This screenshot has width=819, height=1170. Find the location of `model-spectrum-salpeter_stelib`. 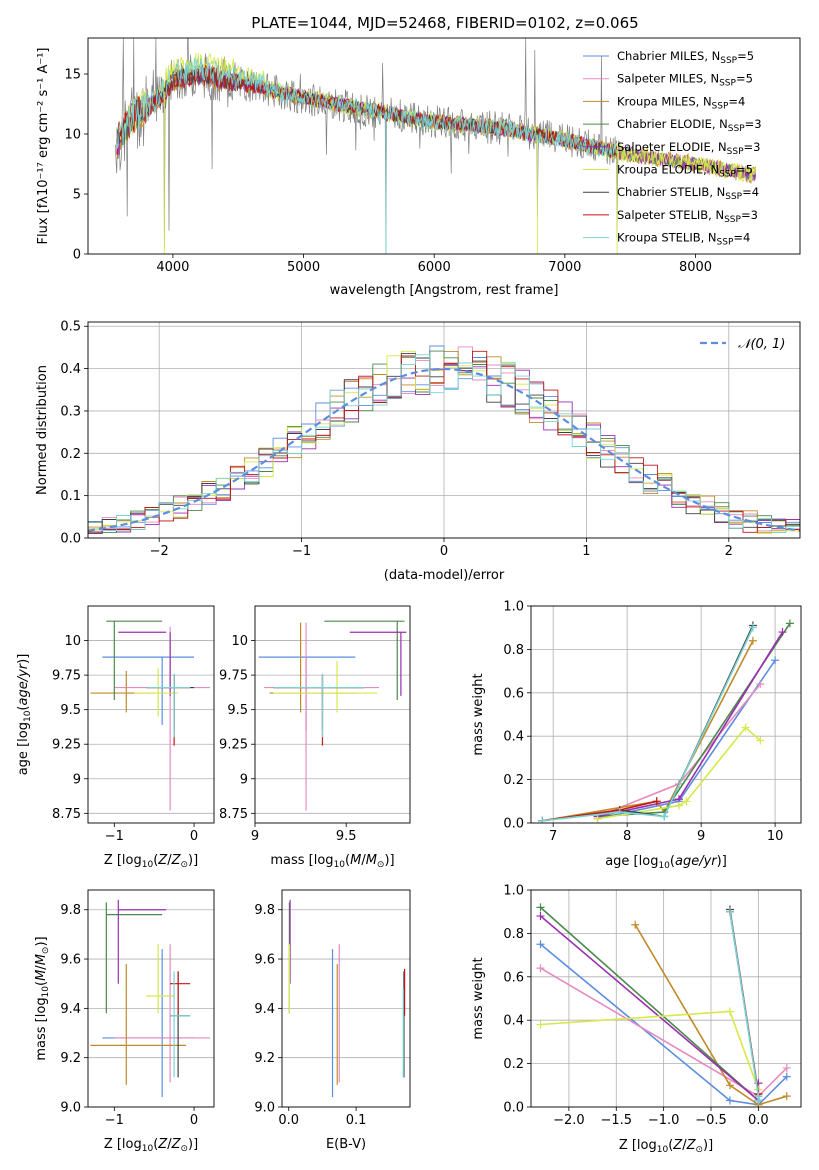

model-spectrum-salpeter_stelib is located at coordinates (367, 111).